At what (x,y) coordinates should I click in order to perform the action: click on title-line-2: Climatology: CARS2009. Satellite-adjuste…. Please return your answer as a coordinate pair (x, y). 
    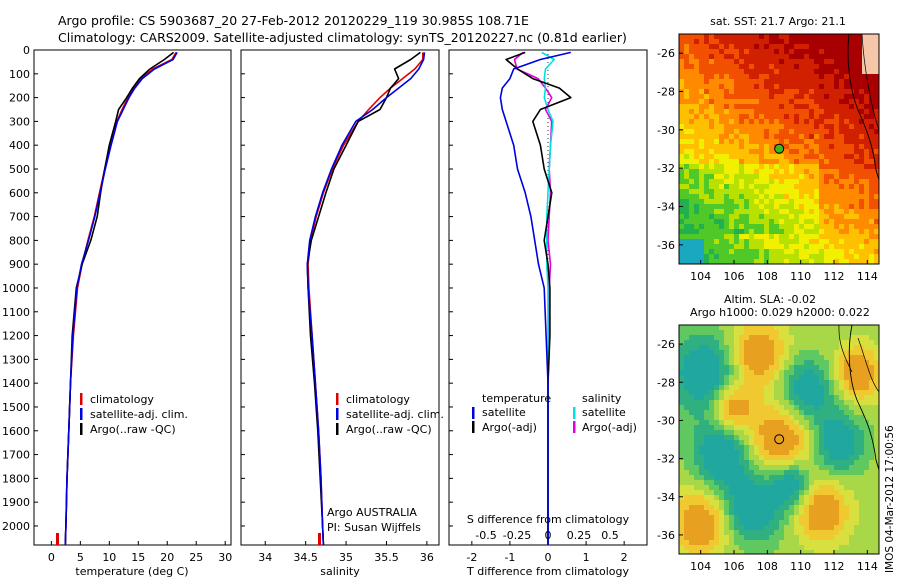
    Looking at the image, I should click on (342, 37).